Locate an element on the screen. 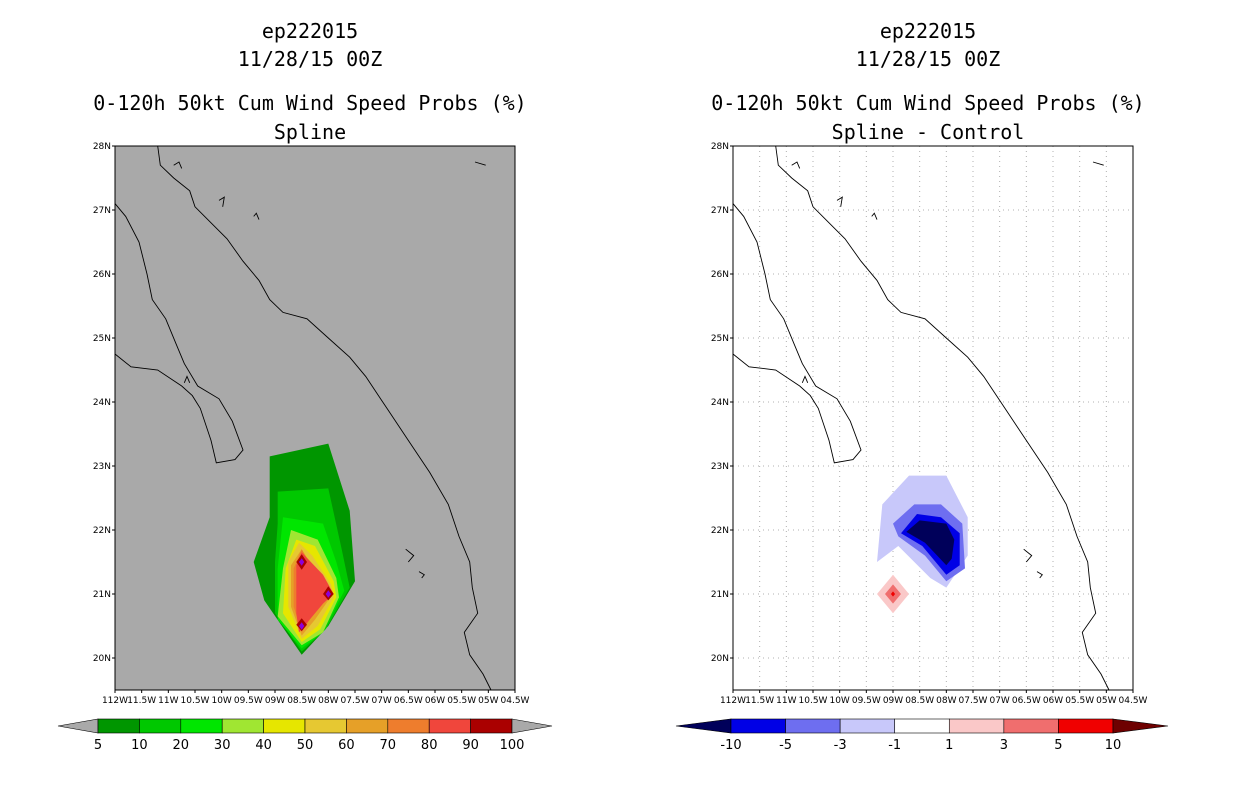 The width and height of the screenshot is (1236, 800). left-storm-id: ep222015 is located at coordinates (310, 31).